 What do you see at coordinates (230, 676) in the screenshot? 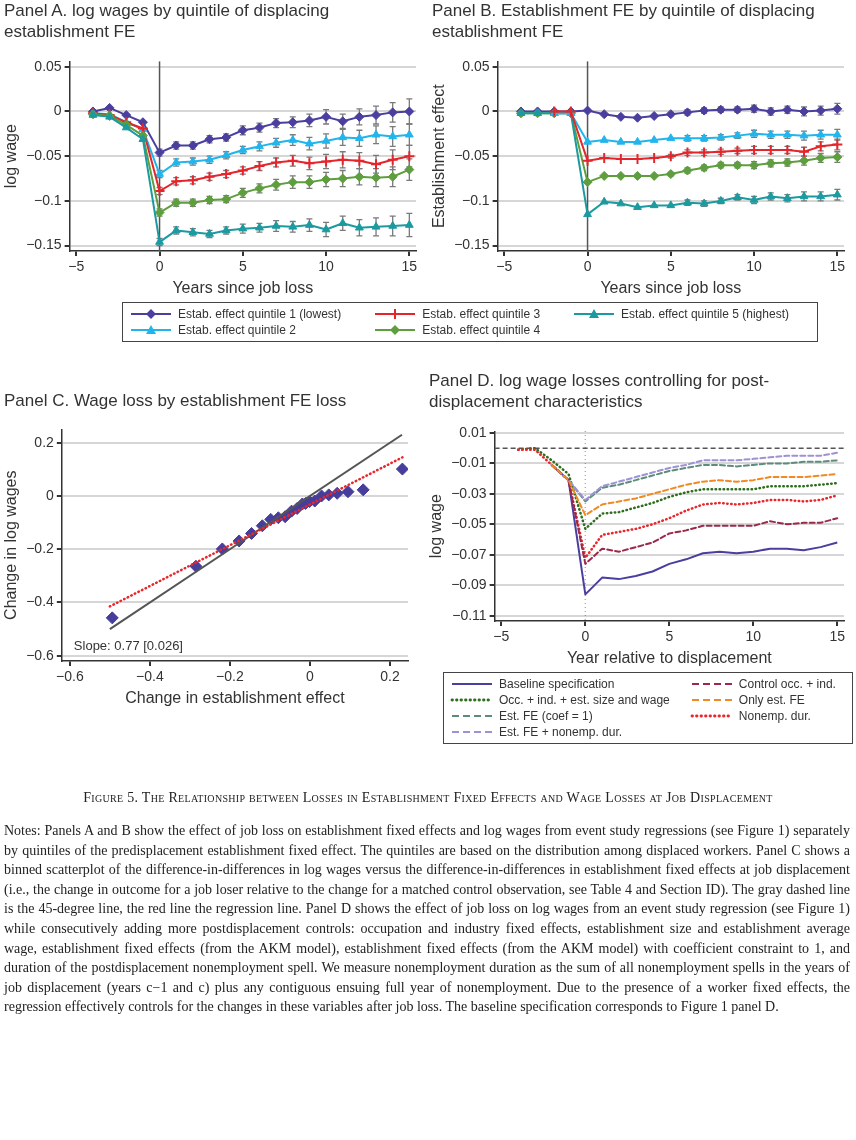
I see `x-tick-label: −0.2` at bounding box center [230, 676].